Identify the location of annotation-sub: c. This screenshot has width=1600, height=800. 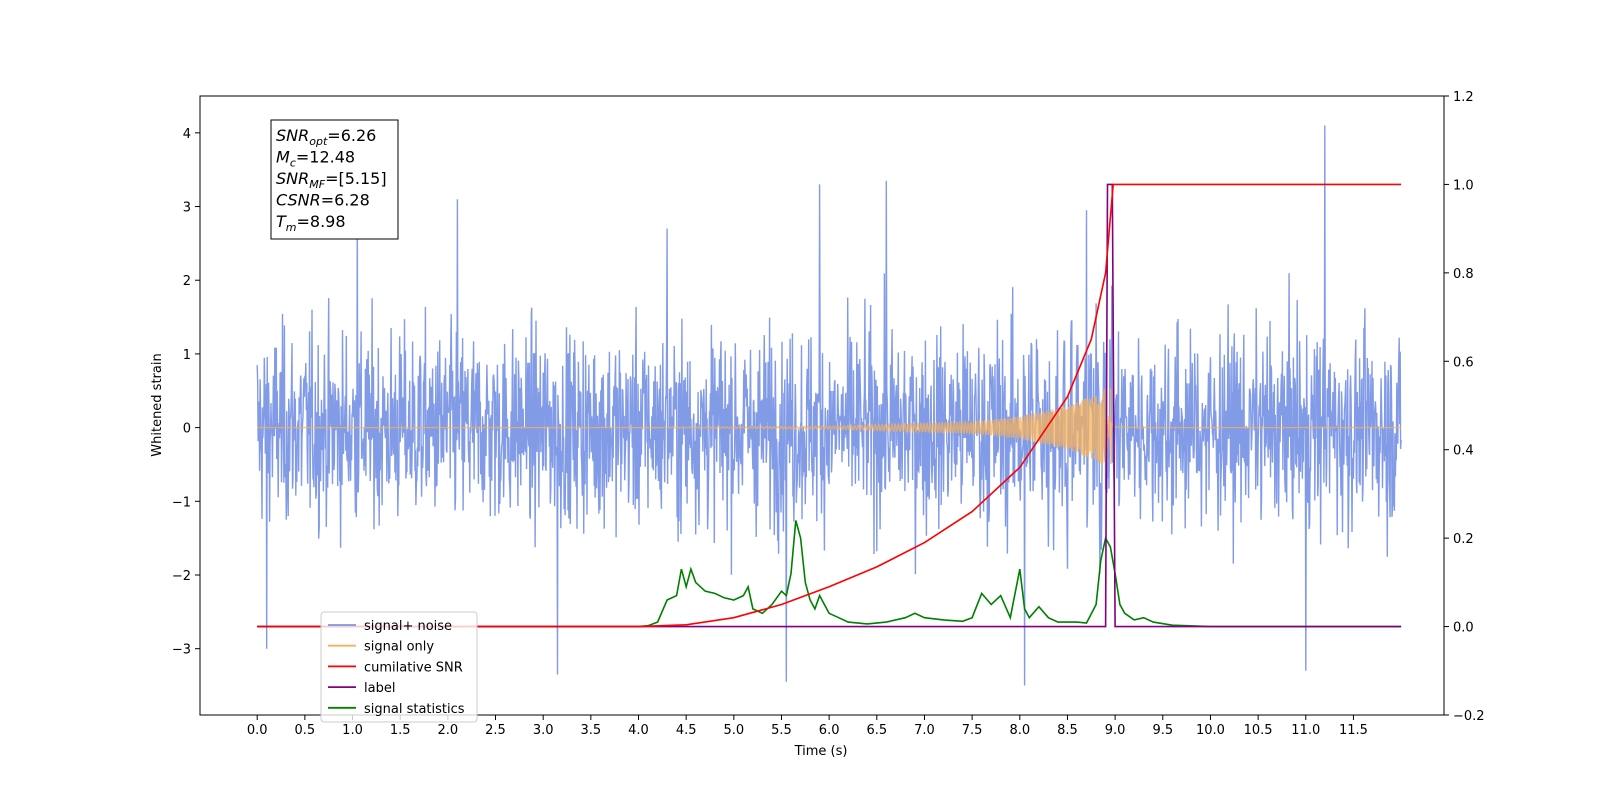
(293, 163).